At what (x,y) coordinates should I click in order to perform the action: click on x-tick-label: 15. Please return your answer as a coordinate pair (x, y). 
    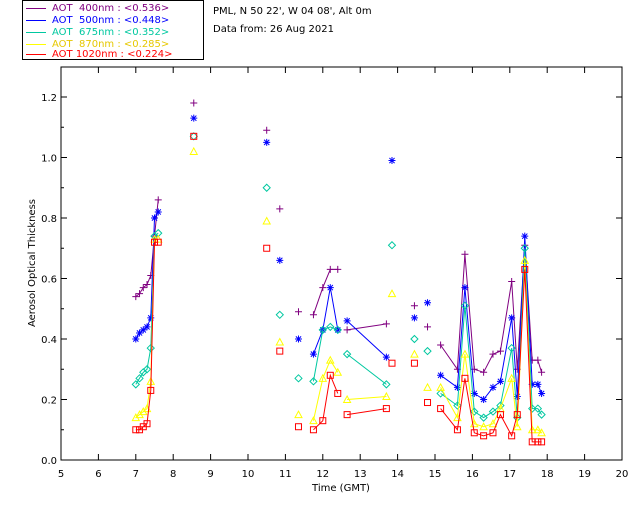
    Looking at the image, I should click on (435, 474).